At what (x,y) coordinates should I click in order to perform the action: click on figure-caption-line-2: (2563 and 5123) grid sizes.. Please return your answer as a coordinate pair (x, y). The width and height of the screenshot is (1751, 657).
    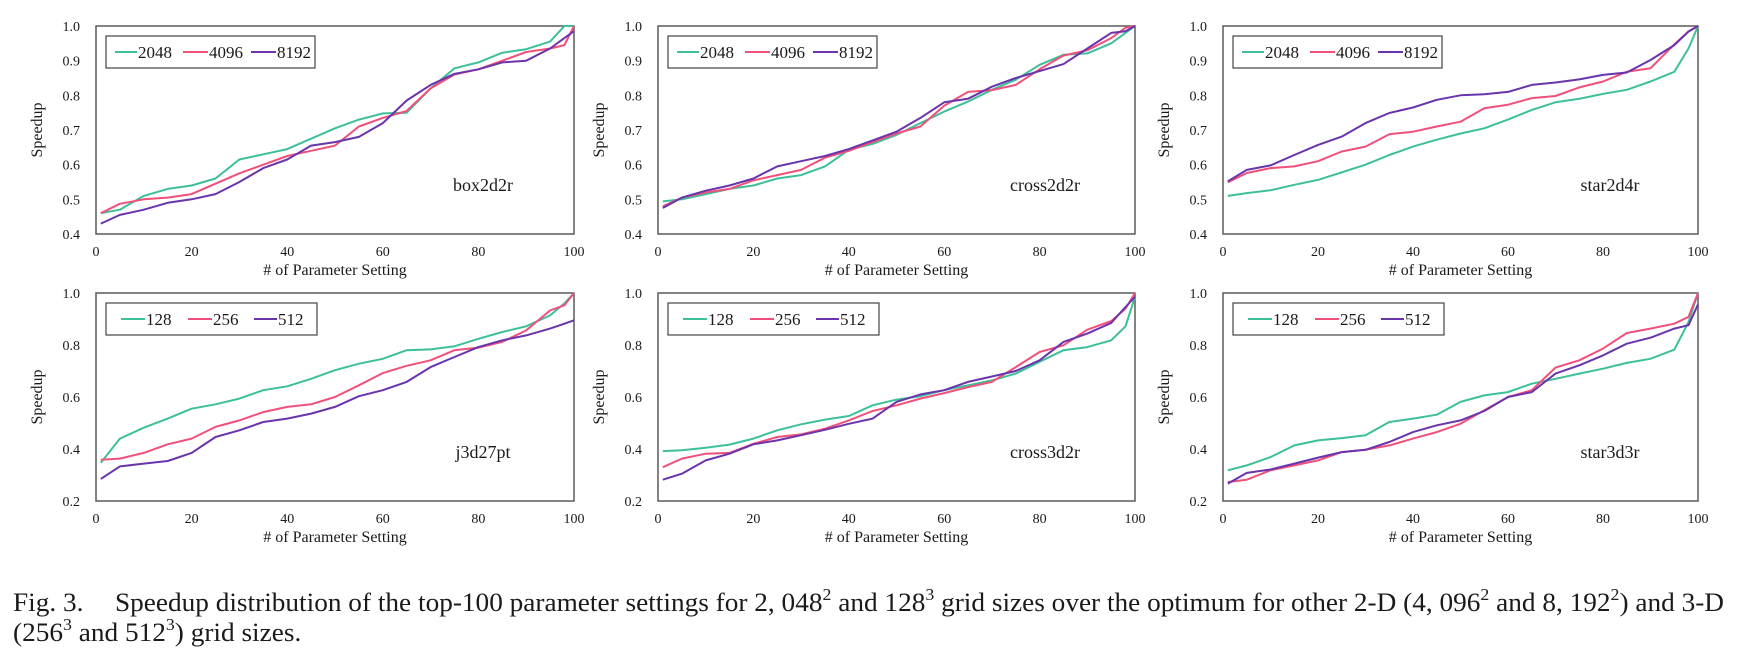
    Looking at the image, I should click on (157, 631).